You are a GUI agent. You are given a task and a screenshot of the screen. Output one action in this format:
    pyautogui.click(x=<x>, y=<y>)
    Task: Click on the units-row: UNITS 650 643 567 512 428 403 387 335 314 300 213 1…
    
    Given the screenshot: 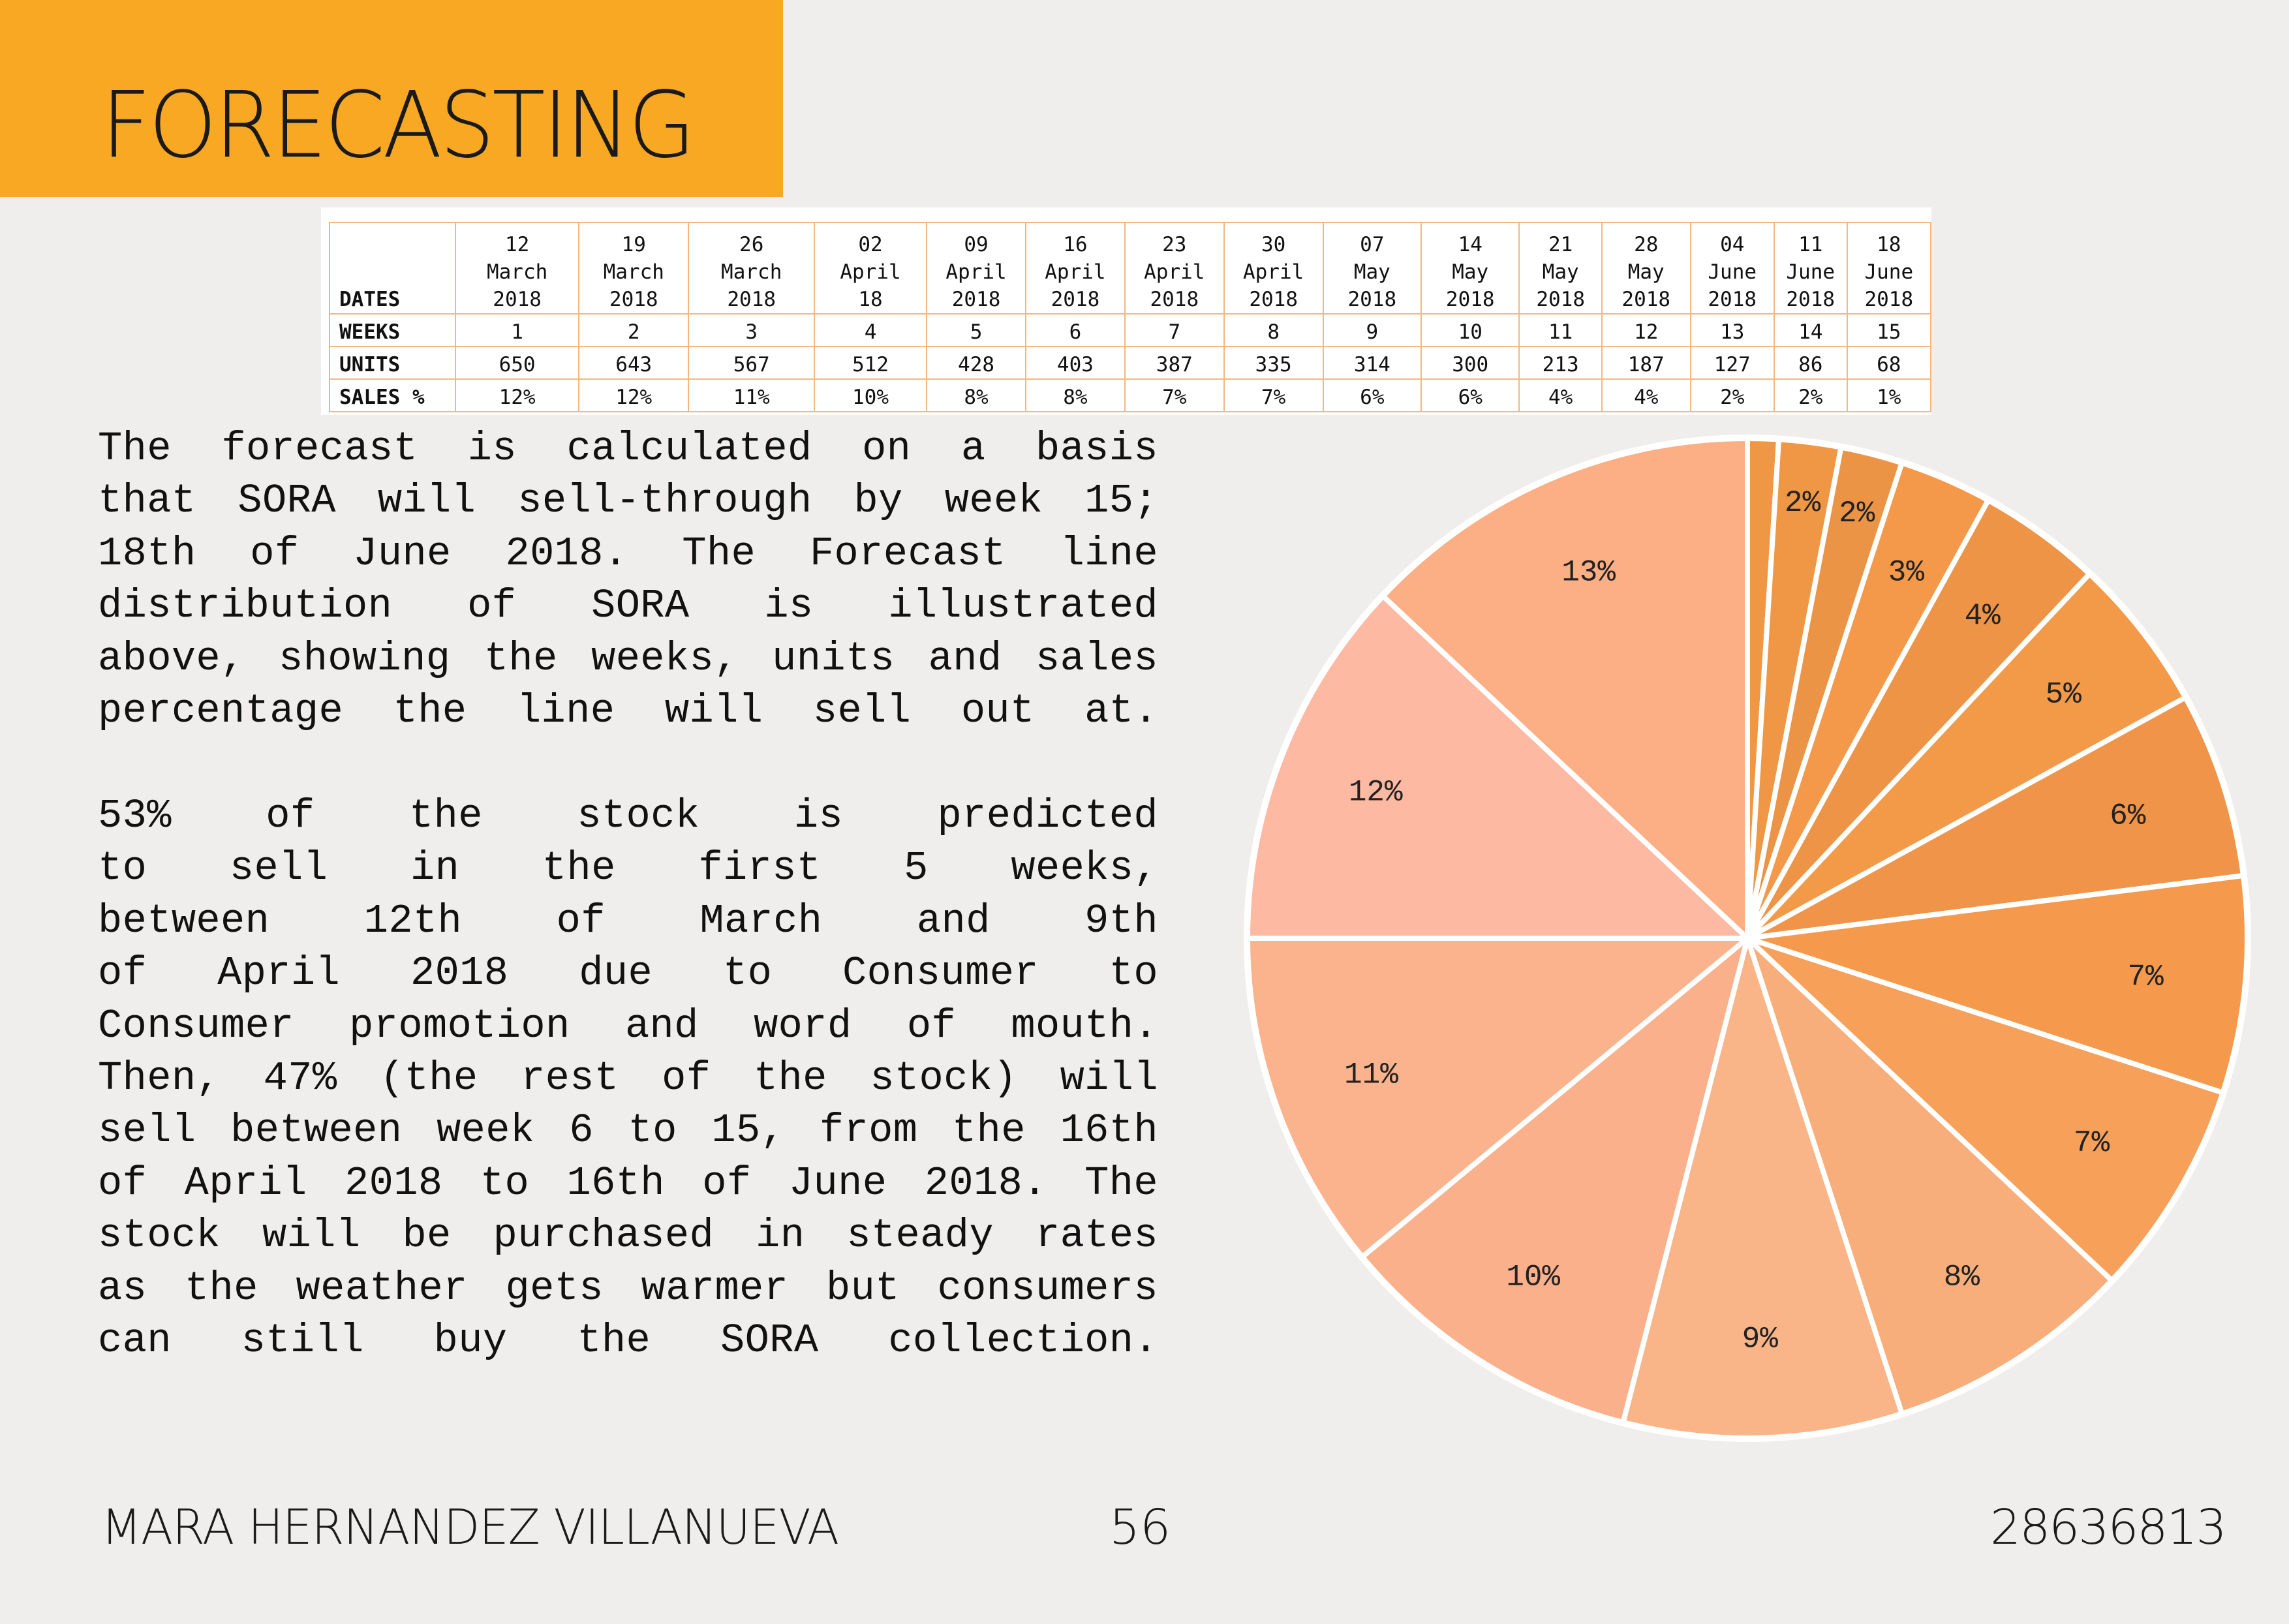 What is the action you would take?
    pyautogui.click(x=1130, y=363)
    